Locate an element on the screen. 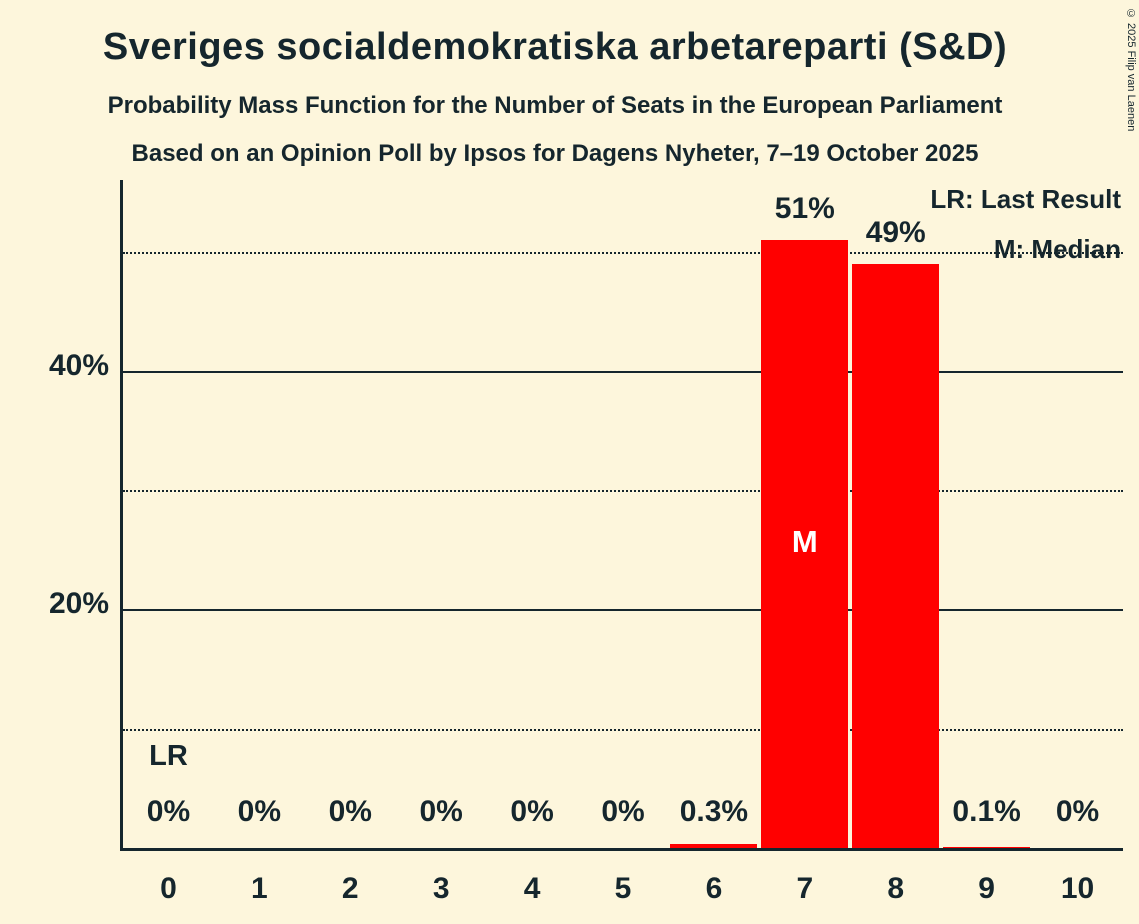 The width and height of the screenshot is (1139, 924). value-label-4: 0% is located at coordinates (532, 811).